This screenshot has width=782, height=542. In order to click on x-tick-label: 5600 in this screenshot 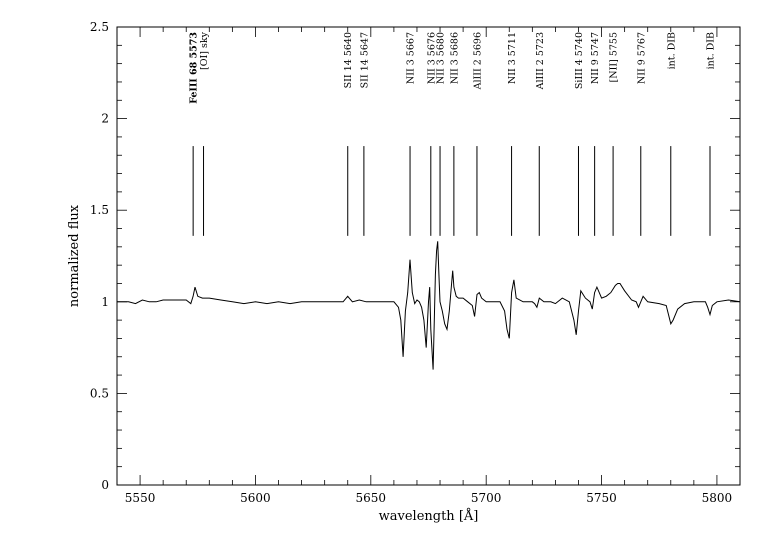, I will do `click(255, 498)`.